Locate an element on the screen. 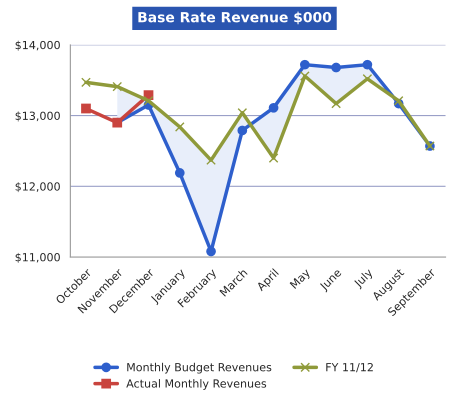 This screenshot has height=408, width=469. y-tick-label: $11,000 is located at coordinates (38, 257).